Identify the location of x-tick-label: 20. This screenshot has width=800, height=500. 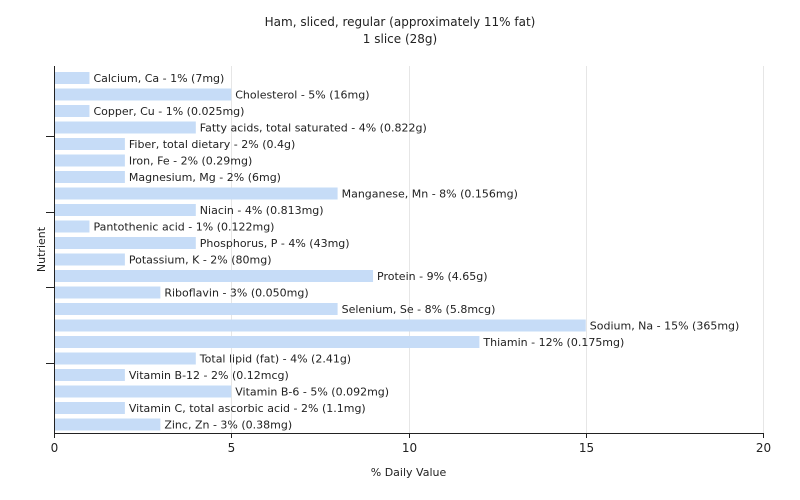
(763, 448).